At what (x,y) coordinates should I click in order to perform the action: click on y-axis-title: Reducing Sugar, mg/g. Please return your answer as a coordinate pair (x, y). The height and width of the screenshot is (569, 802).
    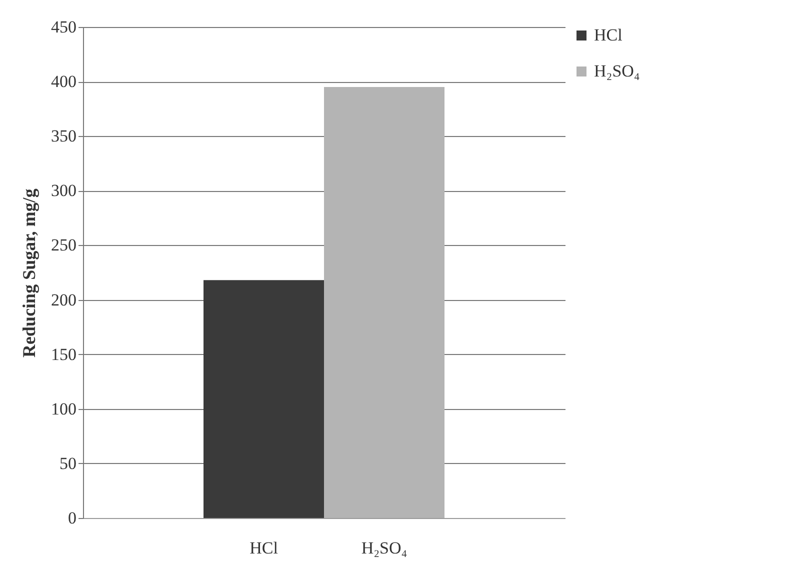
    Looking at the image, I should click on (29, 273).